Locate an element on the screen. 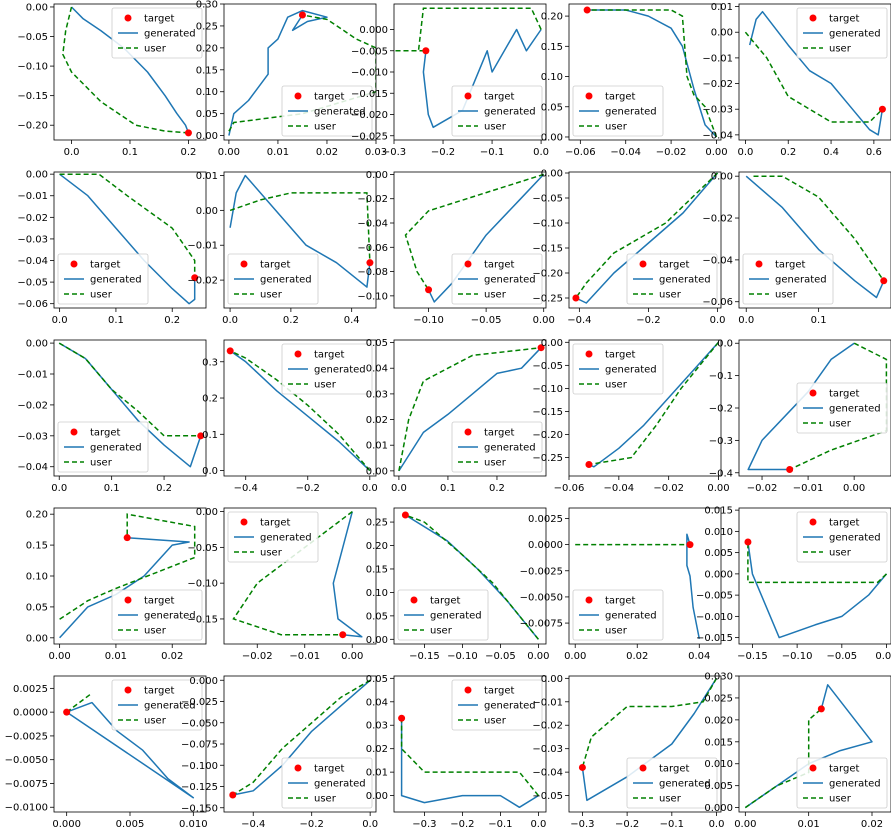 This screenshot has width=891, height=835. y-tick-label: 0.0000 is located at coordinates (545, 545).